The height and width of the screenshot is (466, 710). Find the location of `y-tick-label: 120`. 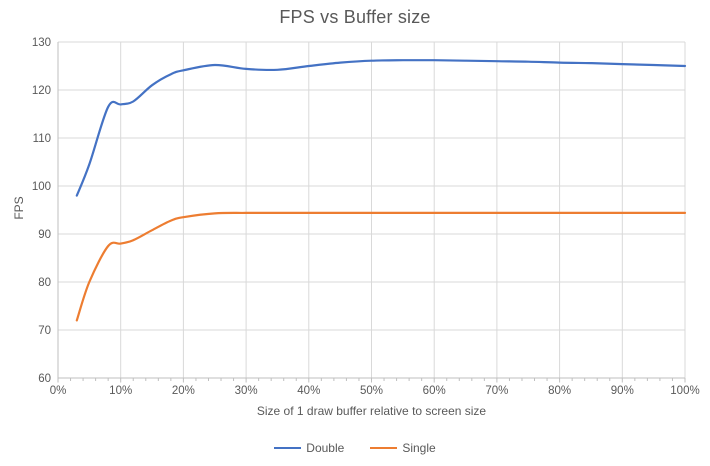

y-tick-label: 120 is located at coordinates (41, 91).